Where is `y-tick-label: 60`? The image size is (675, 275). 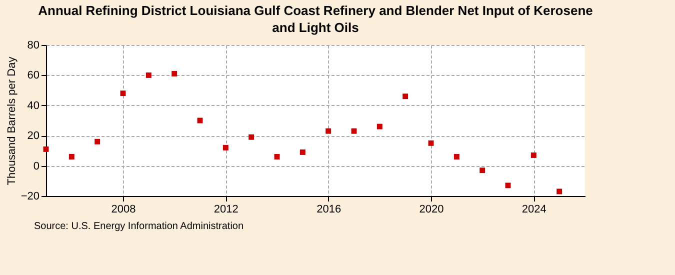 y-tick-label: 60 is located at coordinates (33, 76).